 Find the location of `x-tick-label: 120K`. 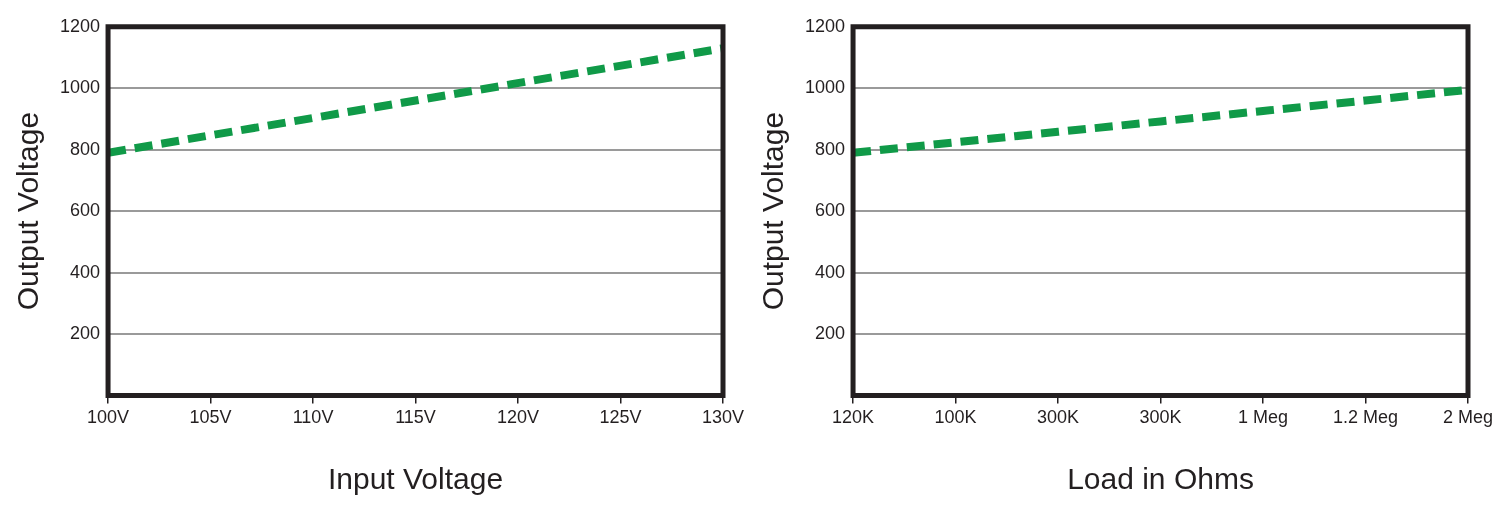

x-tick-label: 120K is located at coordinates (853, 417).